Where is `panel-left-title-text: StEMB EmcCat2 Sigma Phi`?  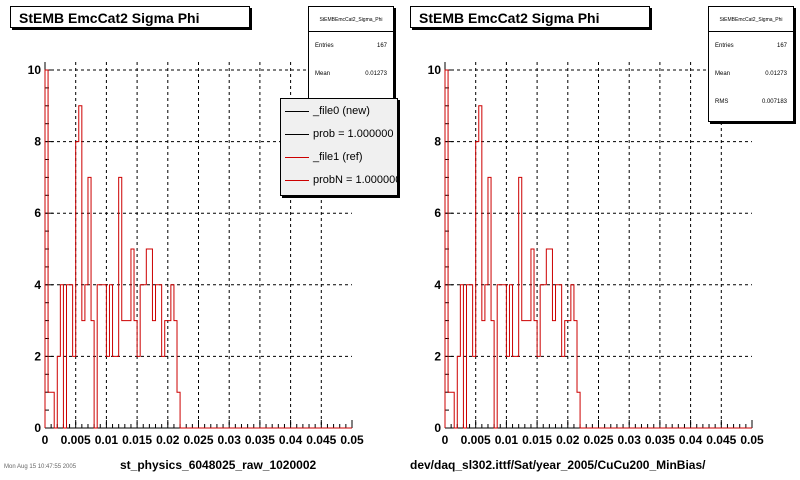 panel-left-title-text: StEMB EmcCat2 Sigma Phi is located at coordinates (109, 18).